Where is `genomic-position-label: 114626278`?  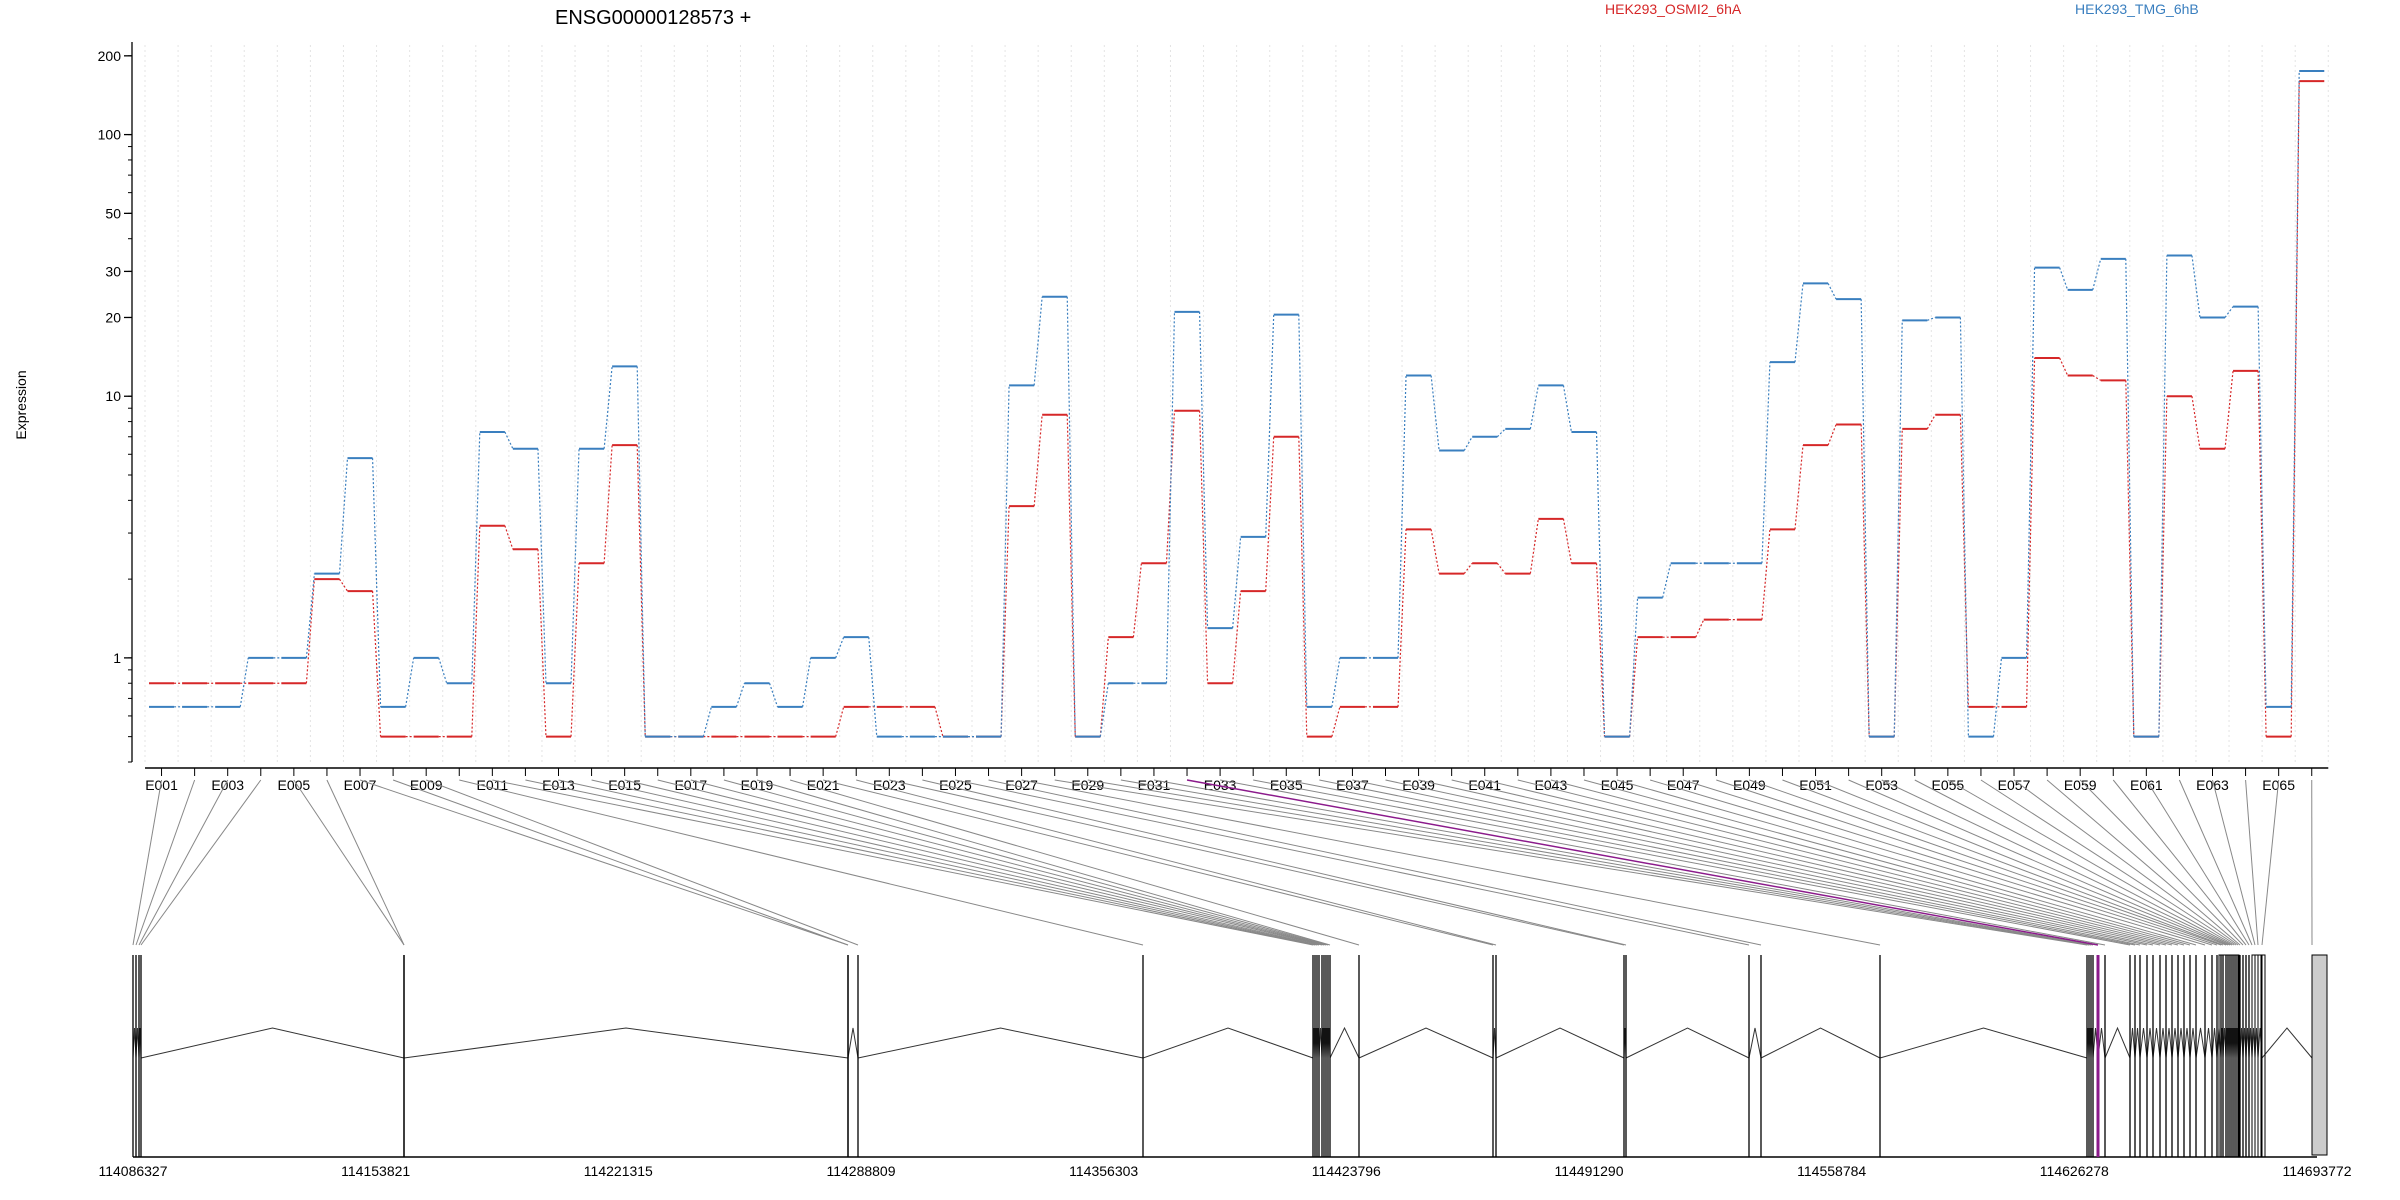
genomic-position-label: 114626278 is located at coordinates (2074, 1171).